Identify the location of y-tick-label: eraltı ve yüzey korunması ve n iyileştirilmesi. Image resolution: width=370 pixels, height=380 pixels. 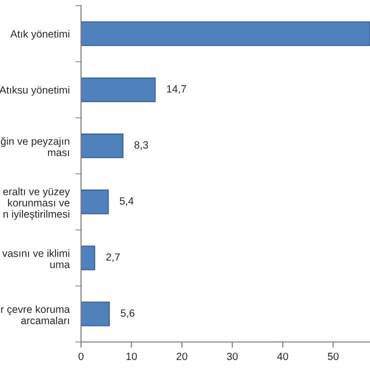
(36, 204).